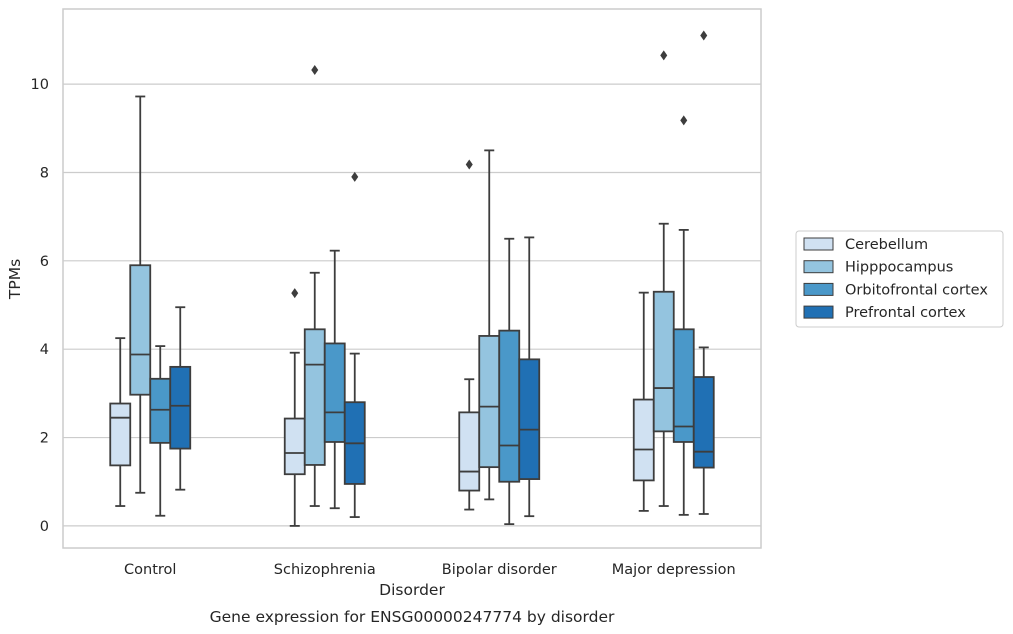  Describe the element at coordinates (674, 570) in the screenshot. I see `x-tick-label: Major depression` at that location.